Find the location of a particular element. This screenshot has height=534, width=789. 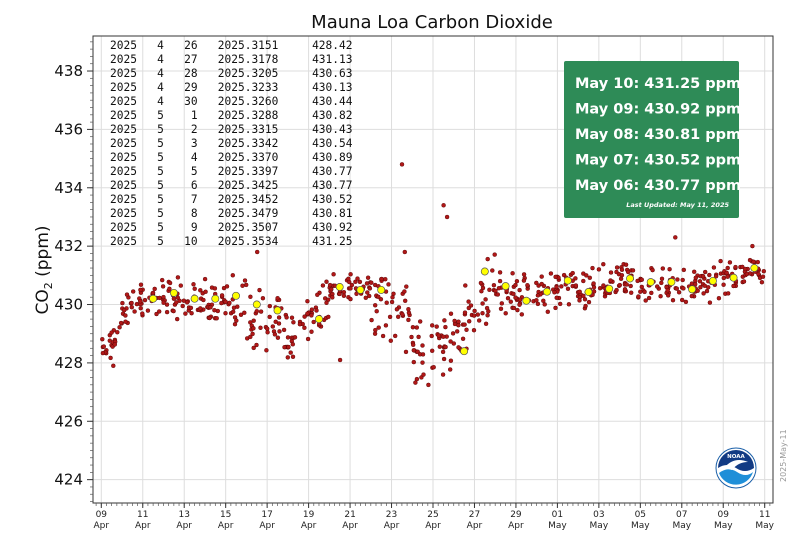

summary-line: May 10: 431.25 ppm is located at coordinates (658, 84).